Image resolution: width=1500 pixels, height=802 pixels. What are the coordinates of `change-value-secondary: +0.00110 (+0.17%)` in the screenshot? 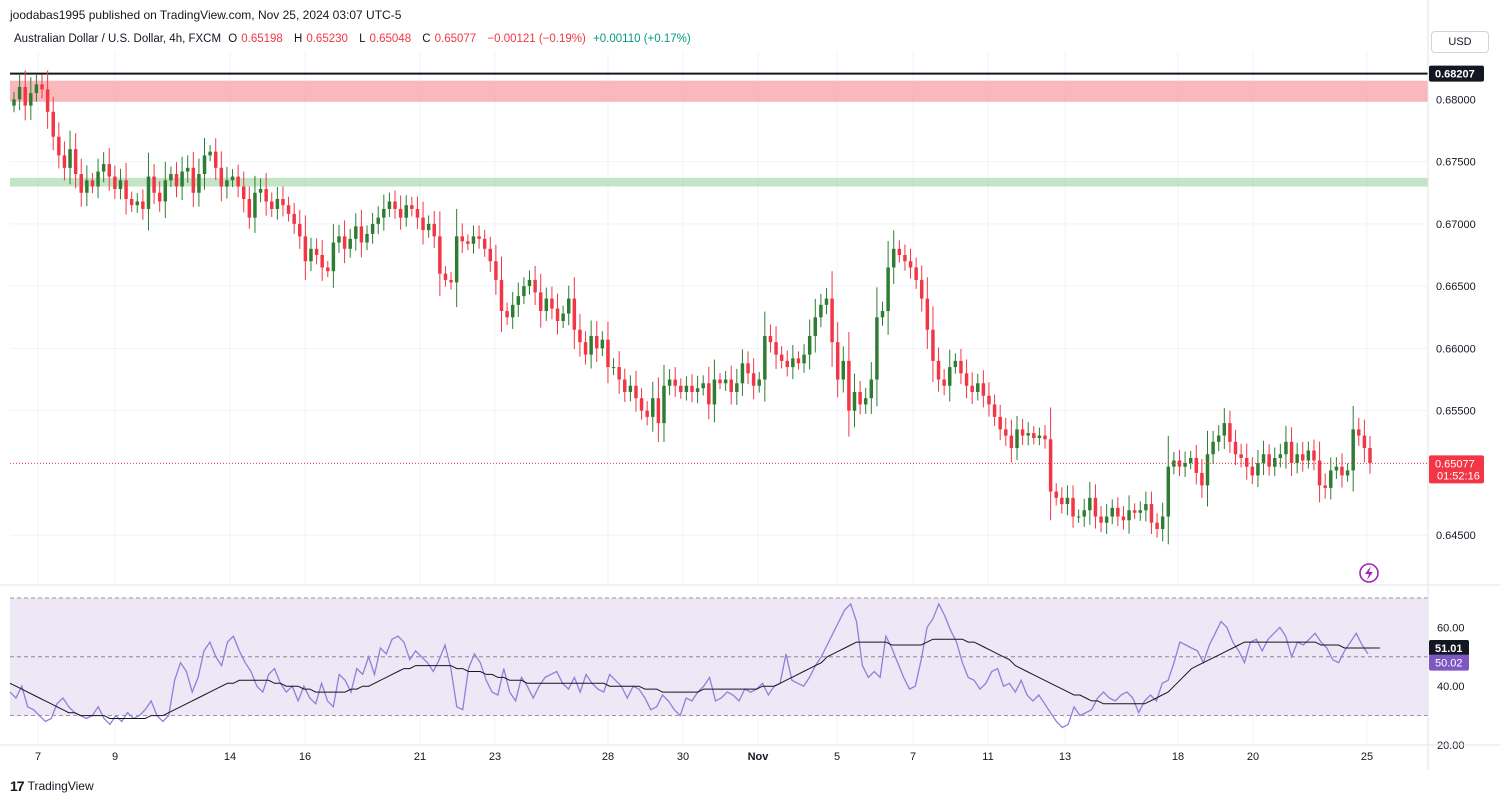 It's located at (642, 39).